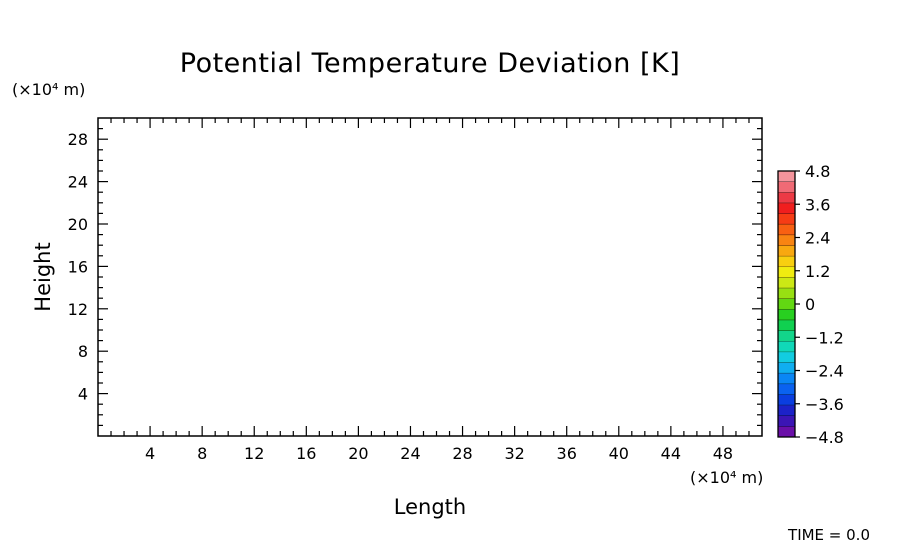 The height and width of the screenshot is (544, 904). I want to click on colorbar-tick-label: −2.4, so click(824, 371).